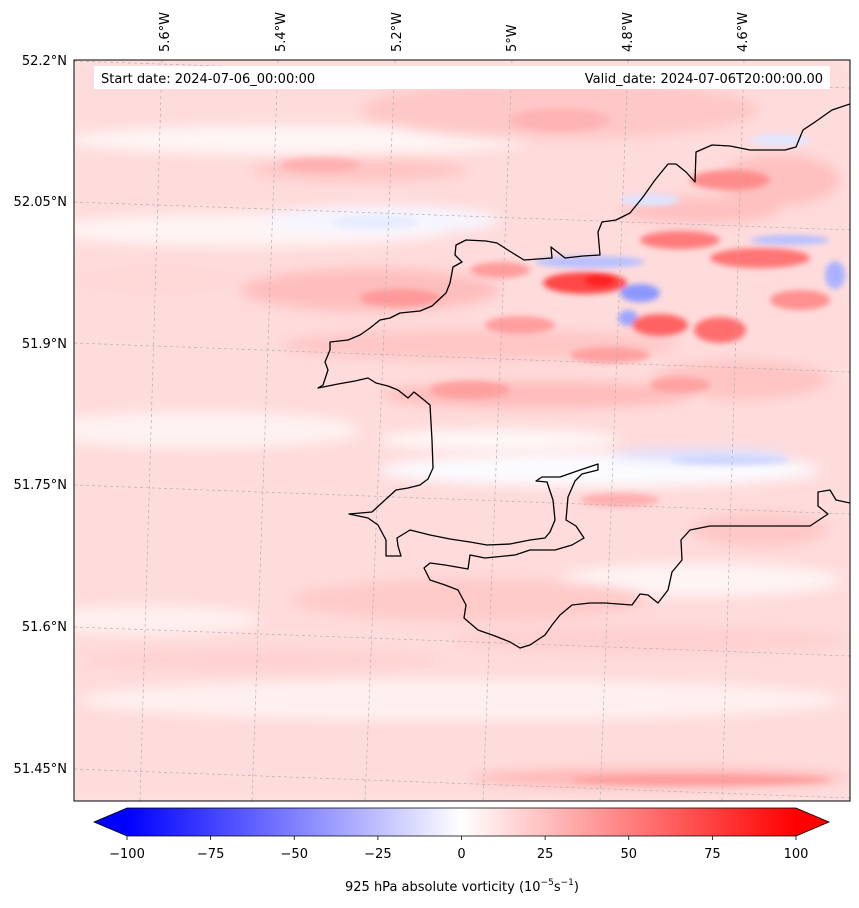 Image resolution: width=859 pixels, height=908 pixels. What do you see at coordinates (44, 344) in the screenshot?
I see `lat-label-51-9n: 51.9°N` at bounding box center [44, 344].